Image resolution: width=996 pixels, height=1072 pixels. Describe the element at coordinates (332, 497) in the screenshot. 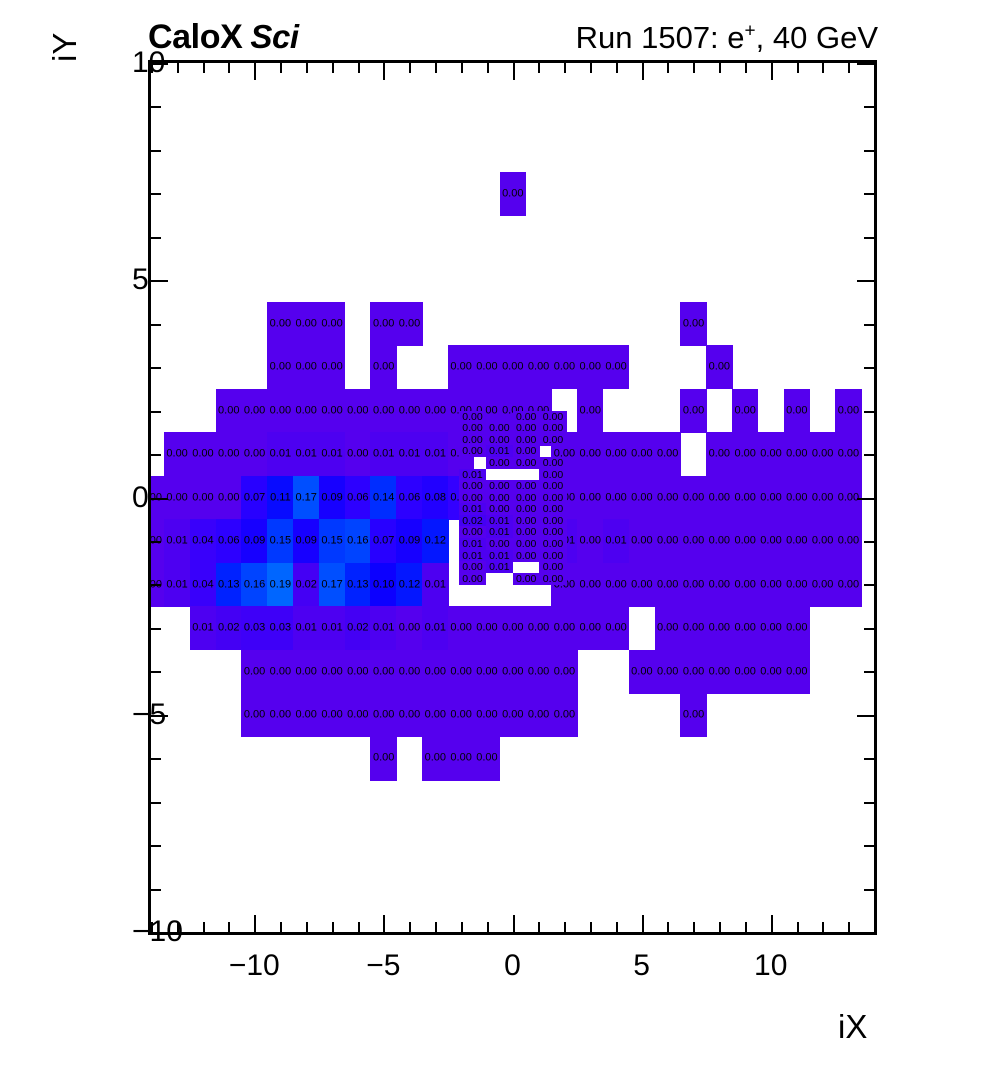

I see `heatmap-cell-value: 0.09` at that location.